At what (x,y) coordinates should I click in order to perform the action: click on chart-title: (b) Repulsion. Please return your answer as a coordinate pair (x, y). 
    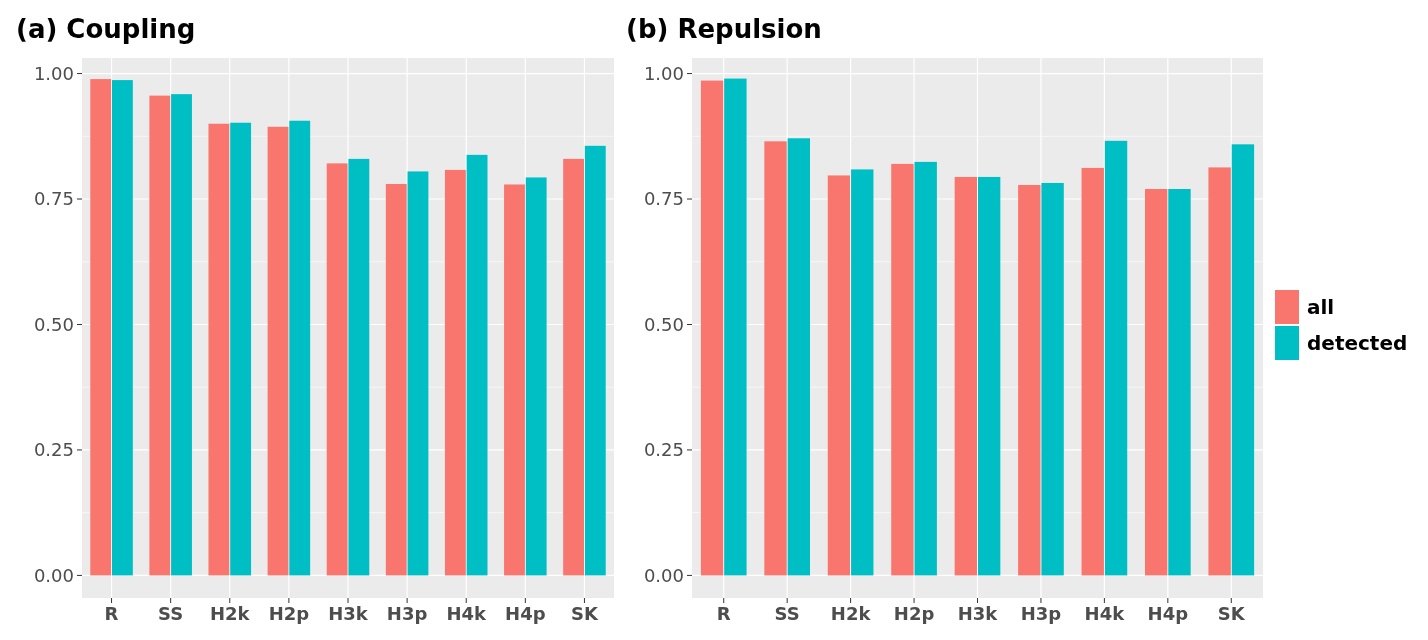
    Looking at the image, I should click on (724, 29).